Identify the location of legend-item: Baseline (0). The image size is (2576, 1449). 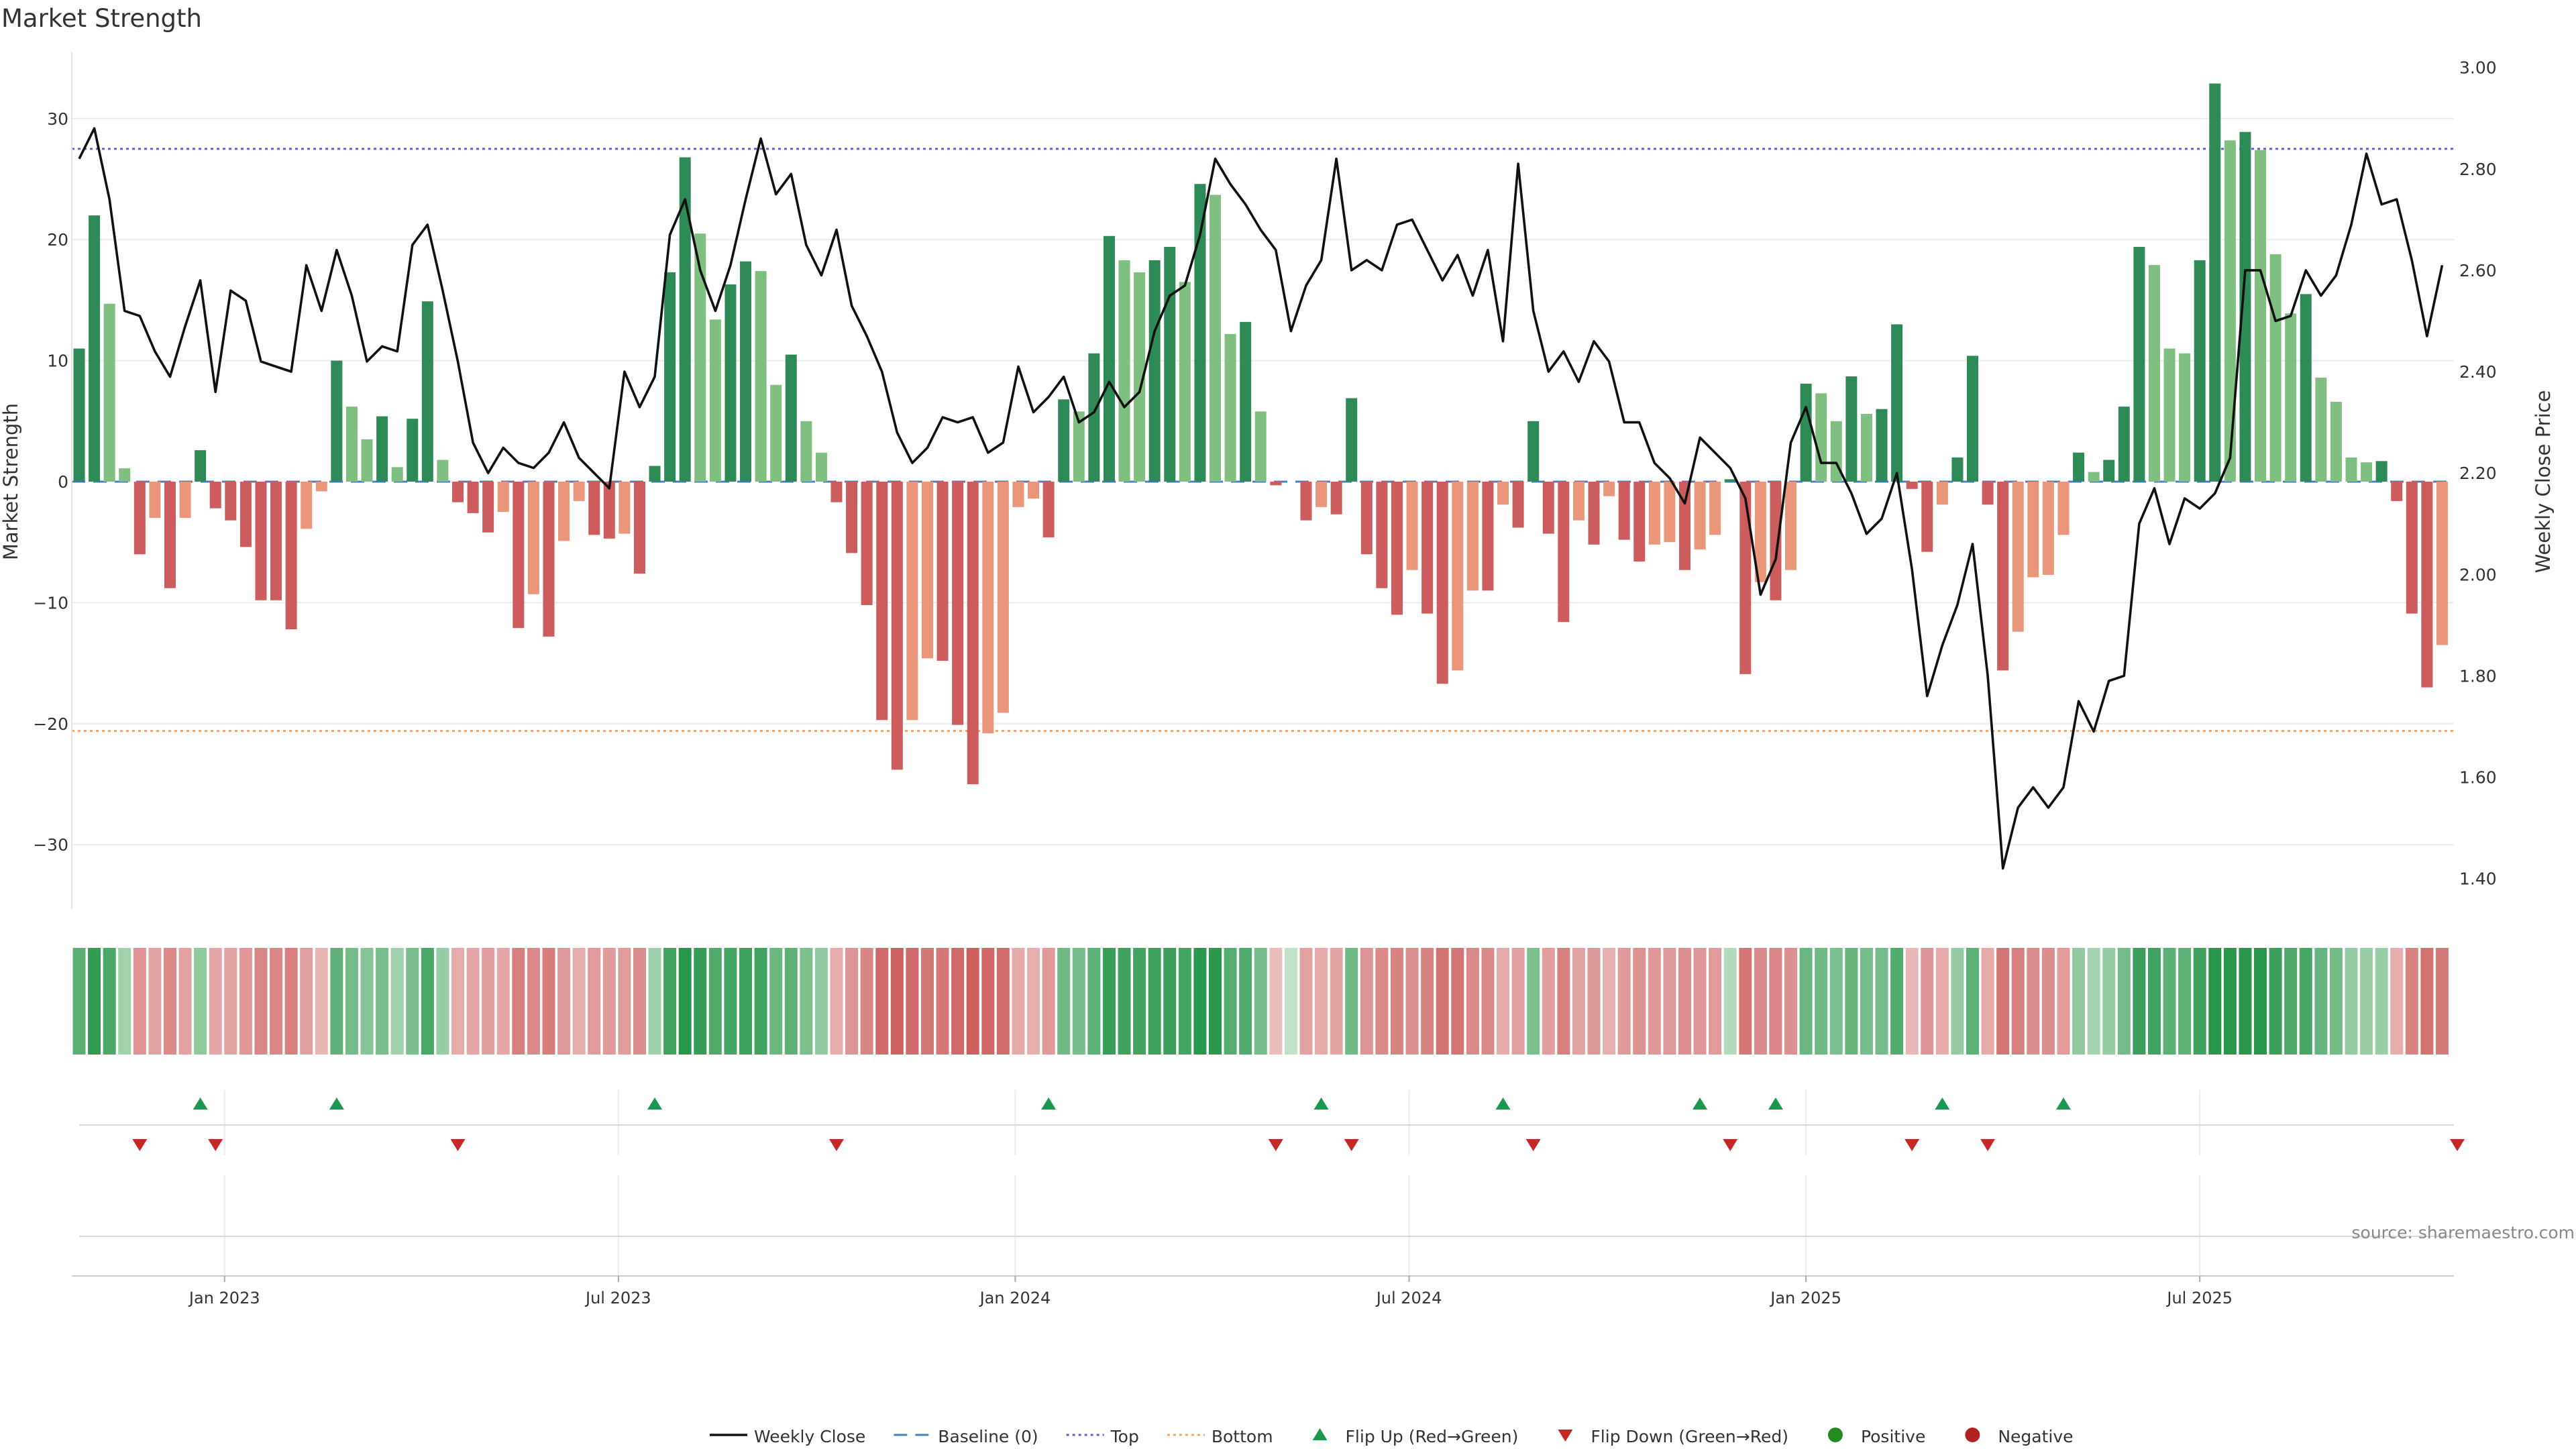
(966, 1436).